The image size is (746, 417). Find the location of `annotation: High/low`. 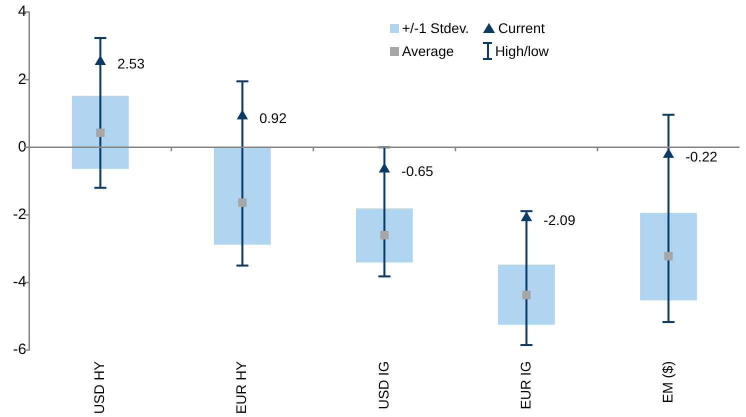

annotation: High/low is located at coordinates (522, 51).